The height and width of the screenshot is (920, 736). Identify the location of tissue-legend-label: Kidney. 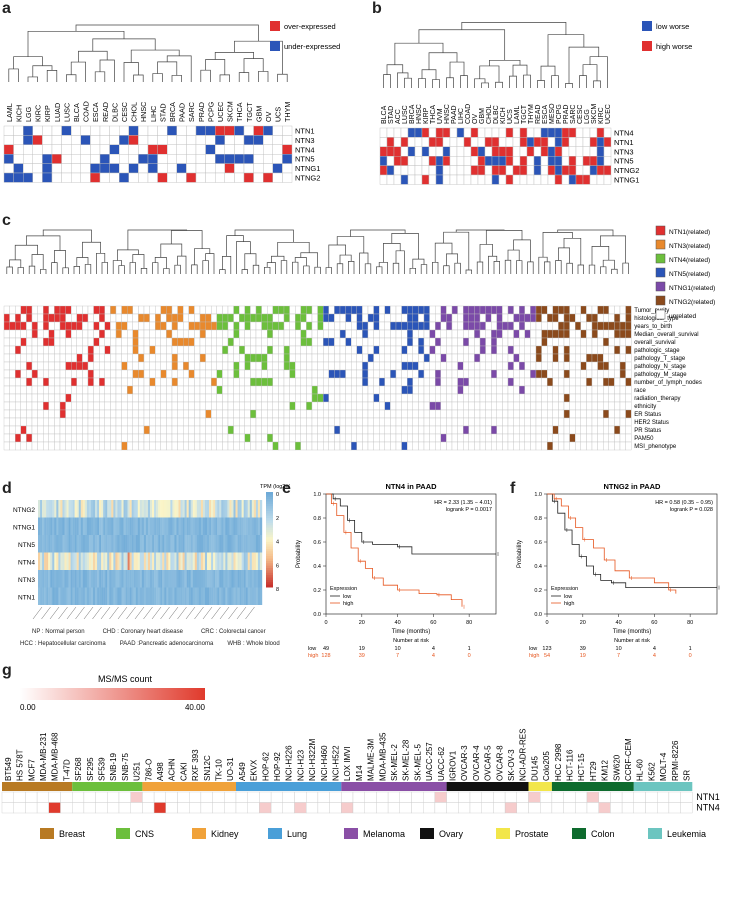
(225, 834).